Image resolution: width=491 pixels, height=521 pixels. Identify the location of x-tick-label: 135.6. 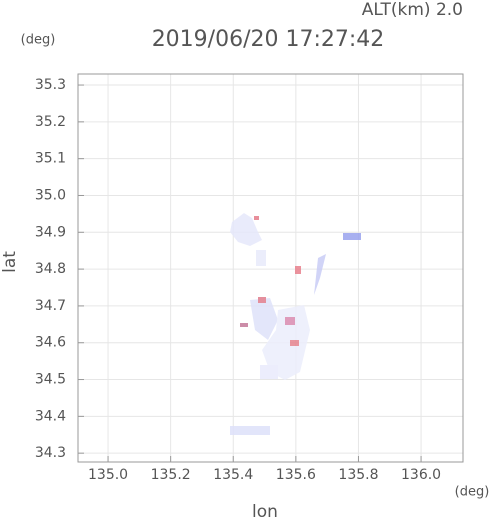
(296, 475).